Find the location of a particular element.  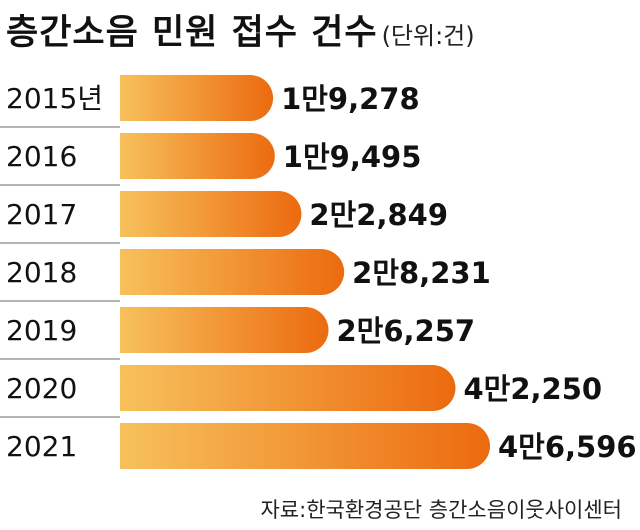

chart-header: 층간소음 민원 접수 건수 (단위:건) is located at coordinates (240, 32).